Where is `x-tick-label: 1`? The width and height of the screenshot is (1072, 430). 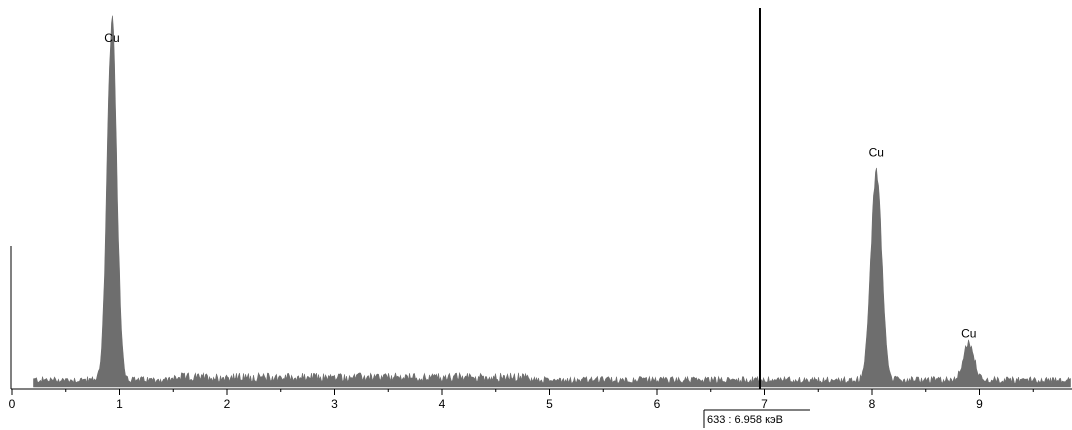 x-tick-label: 1 is located at coordinates (119, 404).